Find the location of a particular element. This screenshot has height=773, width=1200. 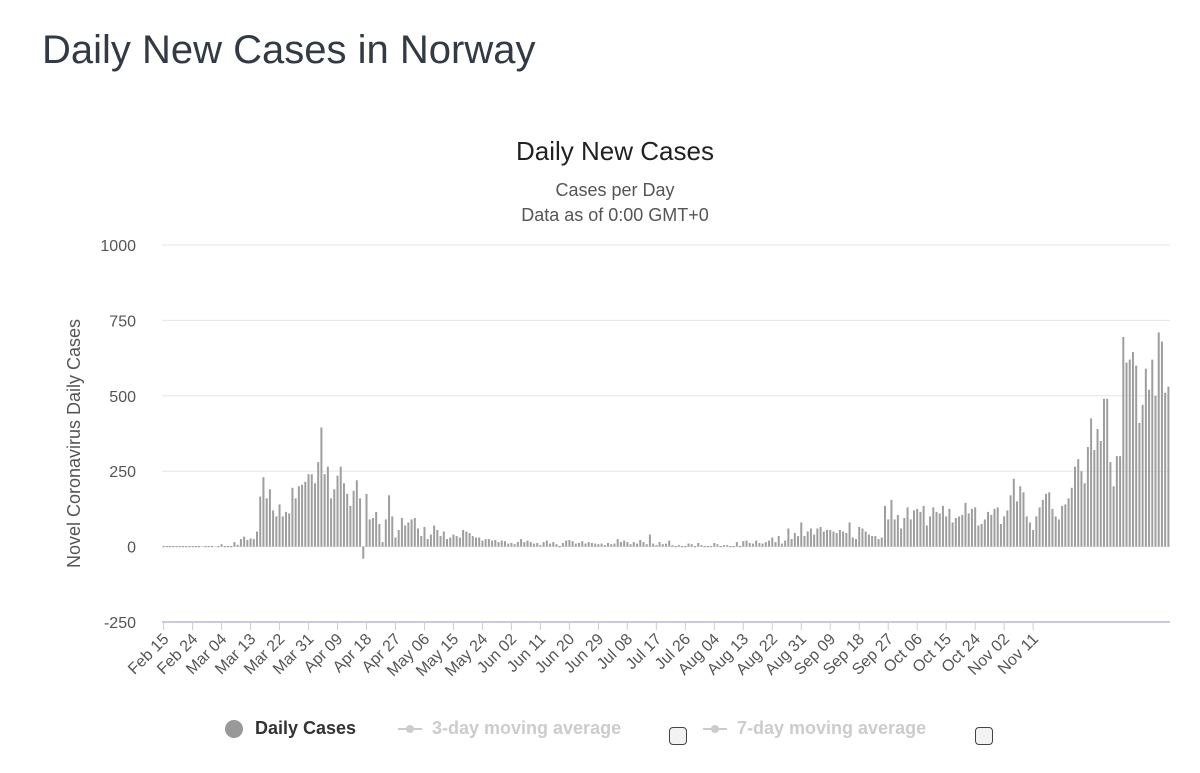

legend-item-daily-cases: Daily Cases is located at coordinates (290, 728).